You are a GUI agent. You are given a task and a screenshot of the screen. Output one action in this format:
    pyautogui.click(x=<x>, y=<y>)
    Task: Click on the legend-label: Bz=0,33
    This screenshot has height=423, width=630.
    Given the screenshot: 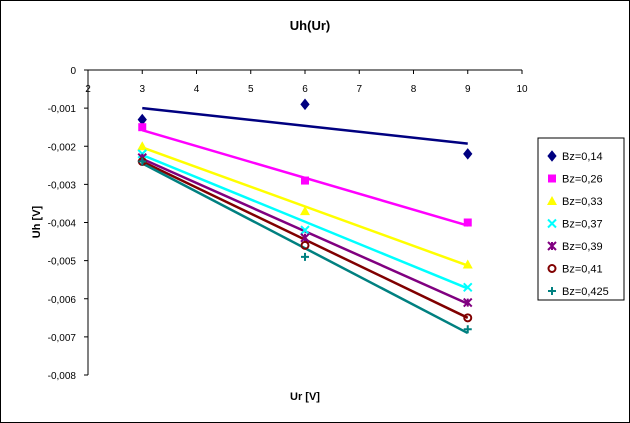 What is the action you would take?
    pyautogui.click(x=582, y=202)
    